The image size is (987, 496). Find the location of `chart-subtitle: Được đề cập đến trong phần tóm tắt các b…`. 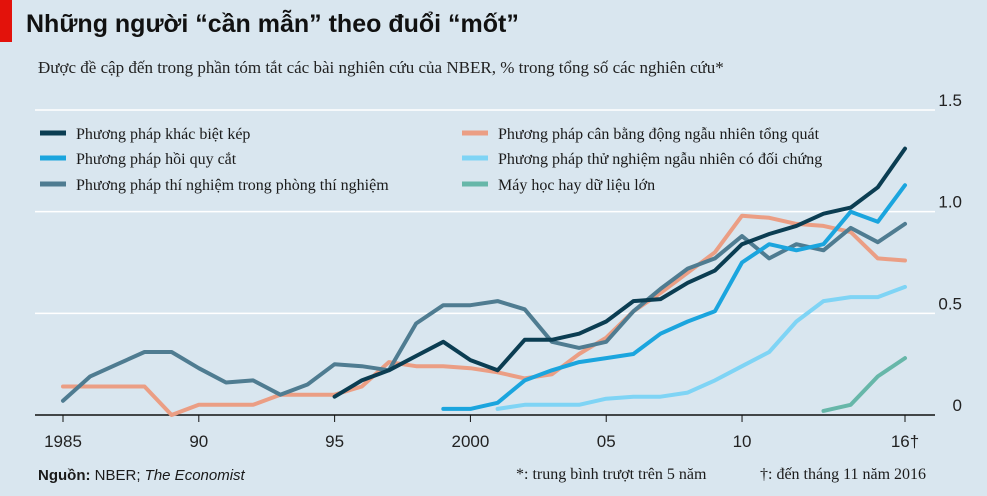

chart-subtitle: Được đề cập đến trong phần tóm tắt các b… is located at coordinates (381, 67).